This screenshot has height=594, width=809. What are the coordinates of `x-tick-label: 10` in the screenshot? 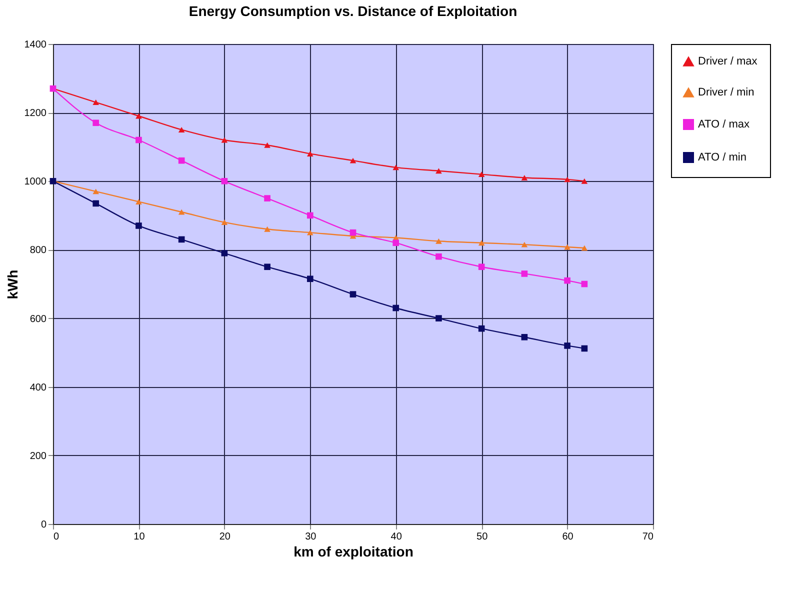 It's located at (140, 537).